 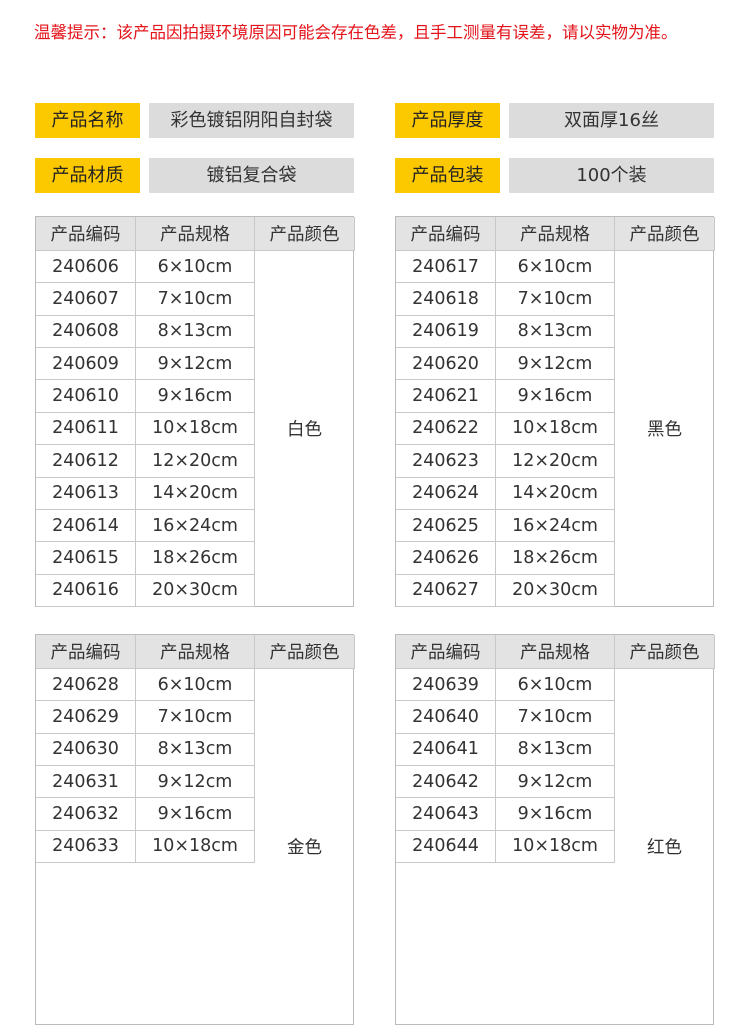 I want to click on product-color: 金色, so click(x=304, y=848).